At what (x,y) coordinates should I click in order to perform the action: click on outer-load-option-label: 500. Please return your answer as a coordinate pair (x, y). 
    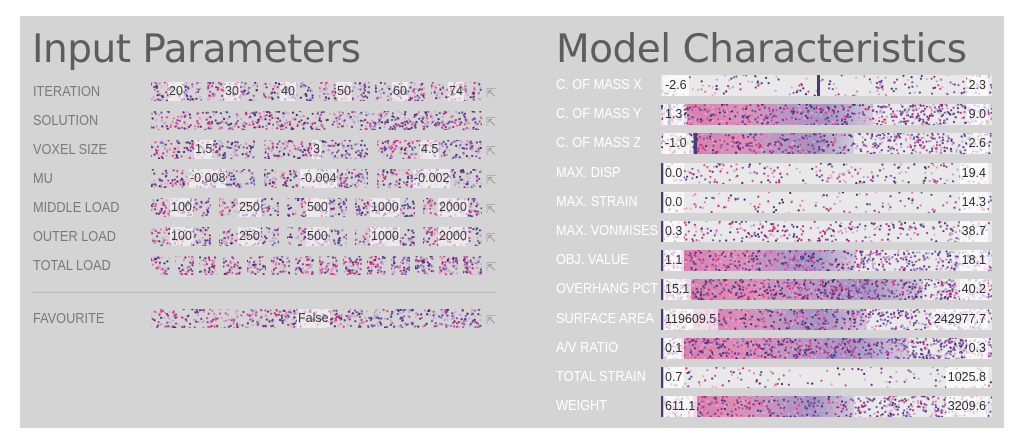
    Looking at the image, I should click on (317, 236).